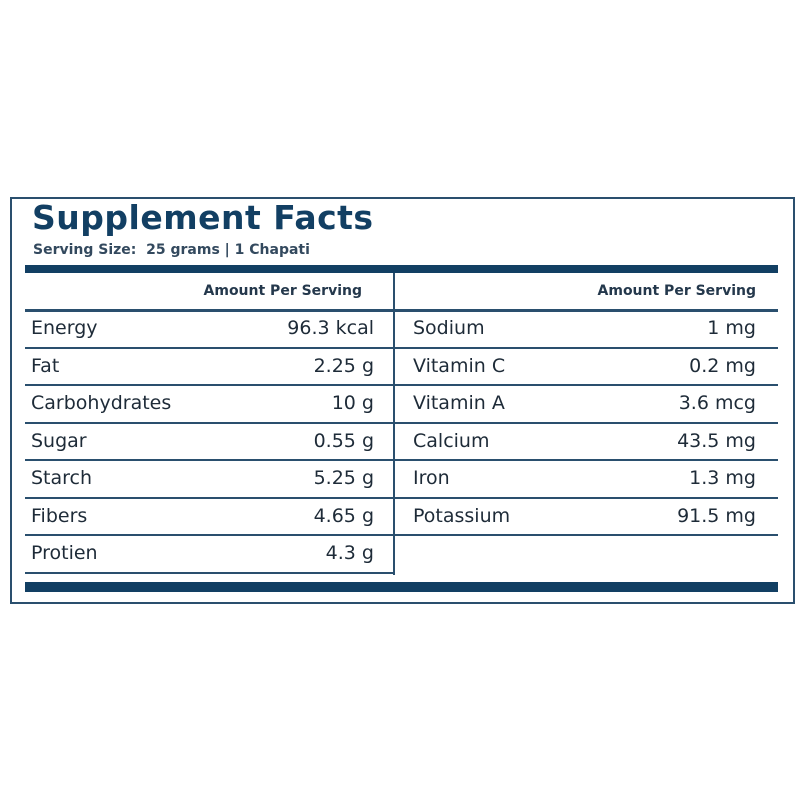 This screenshot has height=800, width=800. What do you see at coordinates (722, 478) in the screenshot?
I see `nutrient-amount: 1.3 mg` at bounding box center [722, 478].